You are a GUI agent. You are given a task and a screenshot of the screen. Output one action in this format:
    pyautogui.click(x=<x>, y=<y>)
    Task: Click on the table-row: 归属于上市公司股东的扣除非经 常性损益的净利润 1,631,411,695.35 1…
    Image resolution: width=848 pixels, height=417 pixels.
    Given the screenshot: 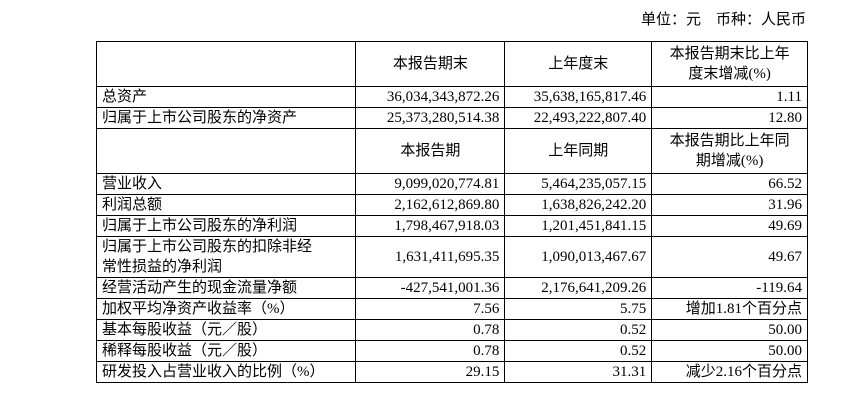 What is the action you would take?
    pyautogui.click(x=451, y=257)
    